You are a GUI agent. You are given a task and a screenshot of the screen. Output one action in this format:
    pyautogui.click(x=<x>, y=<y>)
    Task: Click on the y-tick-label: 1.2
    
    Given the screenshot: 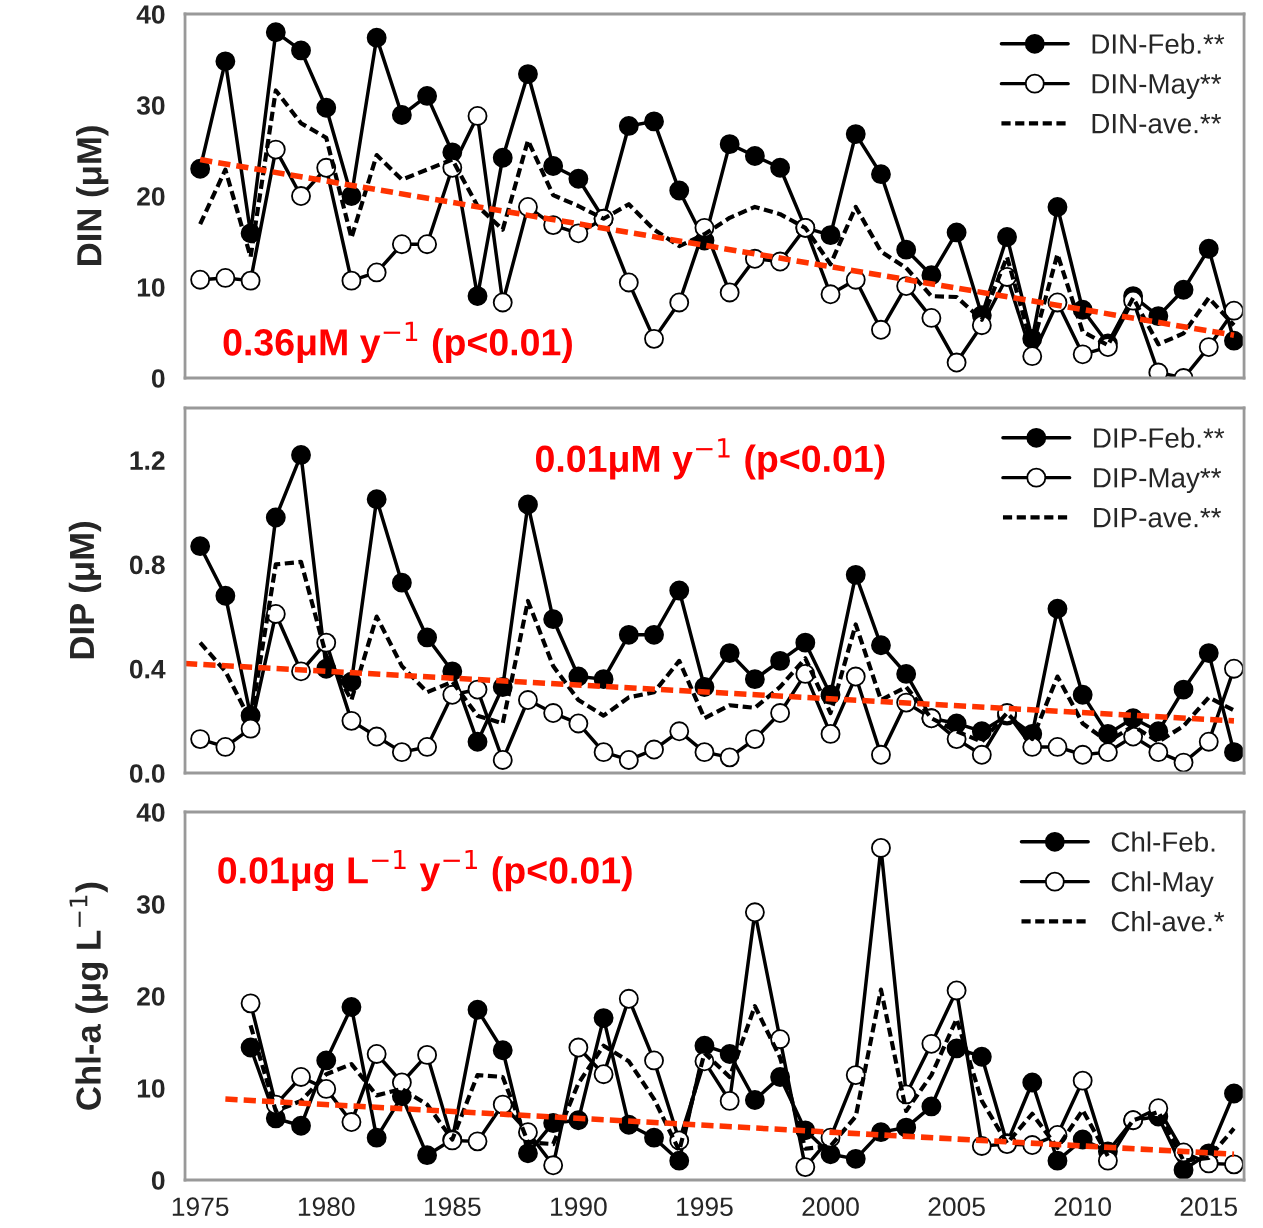 What is the action you would take?
    pyautogui.click(x=147, y=460)
    